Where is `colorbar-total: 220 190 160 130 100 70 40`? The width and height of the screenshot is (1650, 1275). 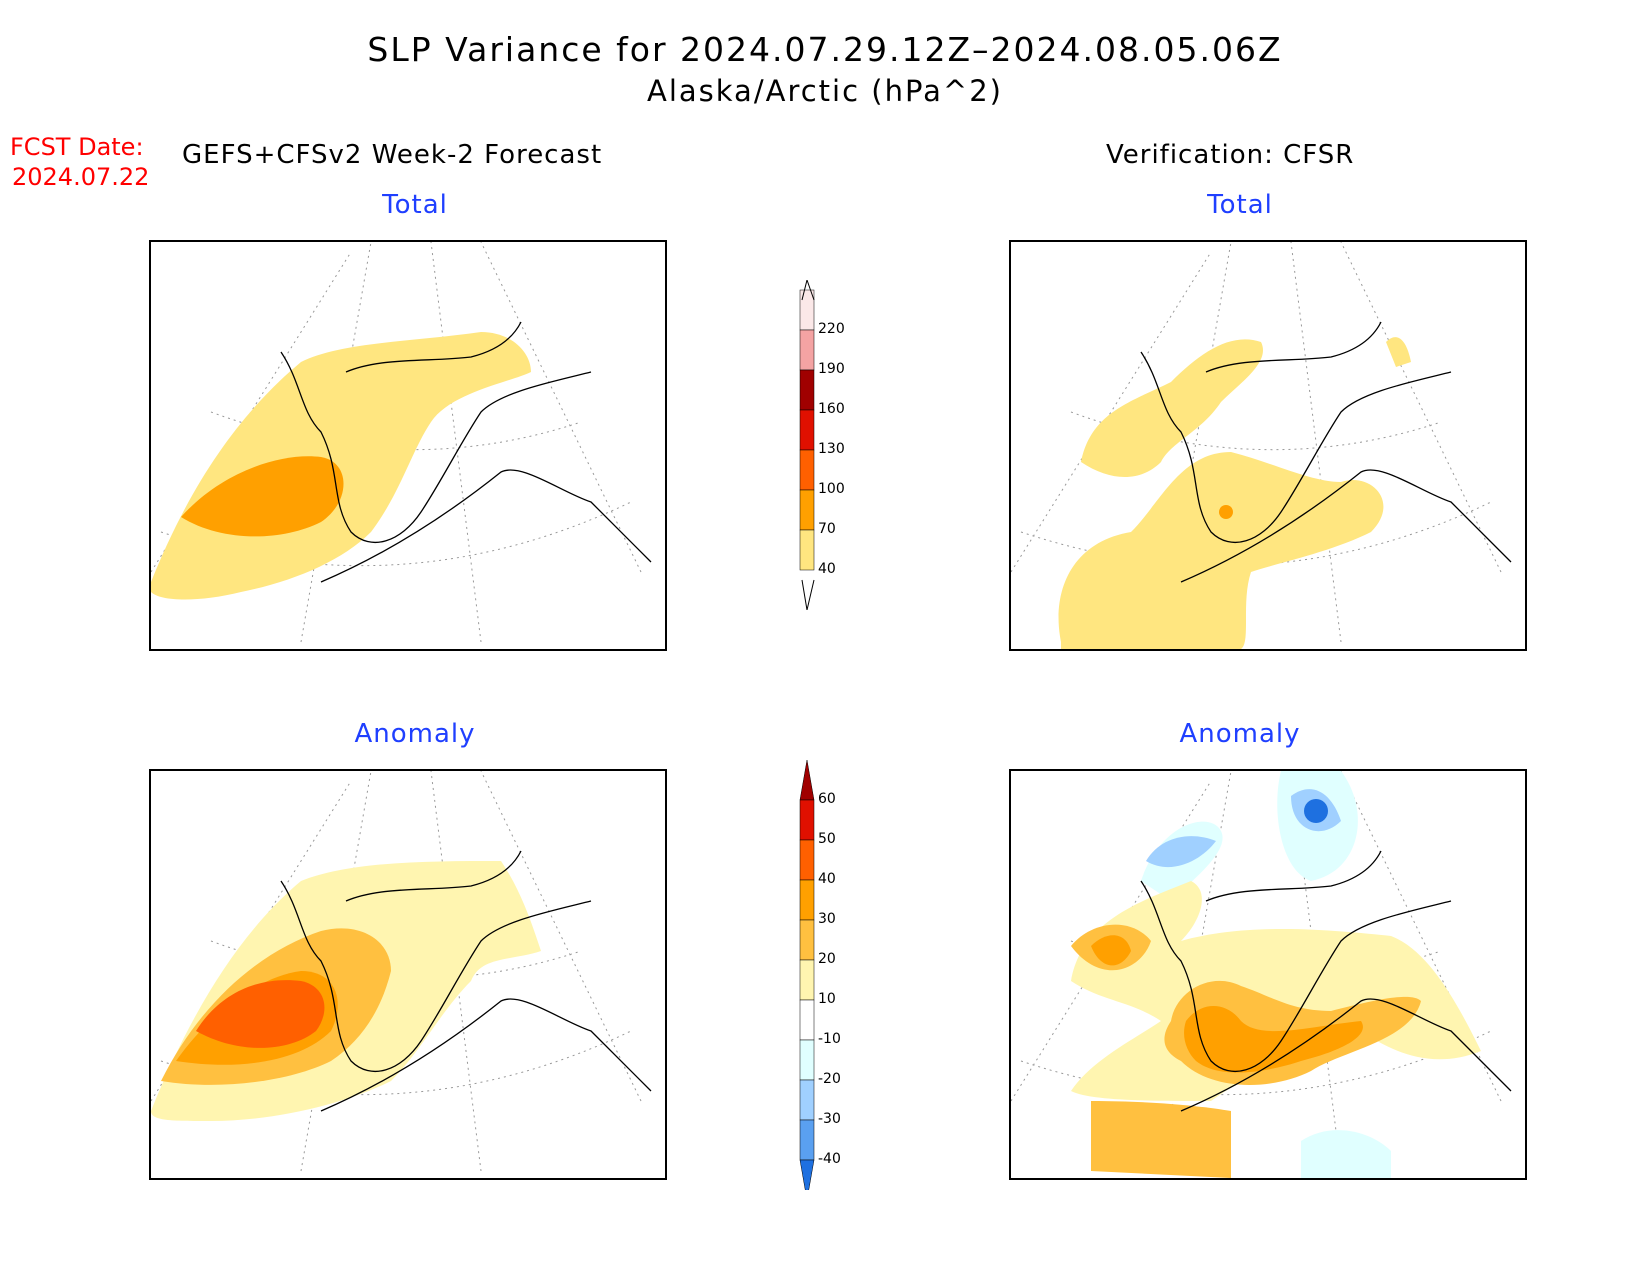 colorbar-total: 220 190 160 130 100 70 40 is located at coordinates (835, 445).